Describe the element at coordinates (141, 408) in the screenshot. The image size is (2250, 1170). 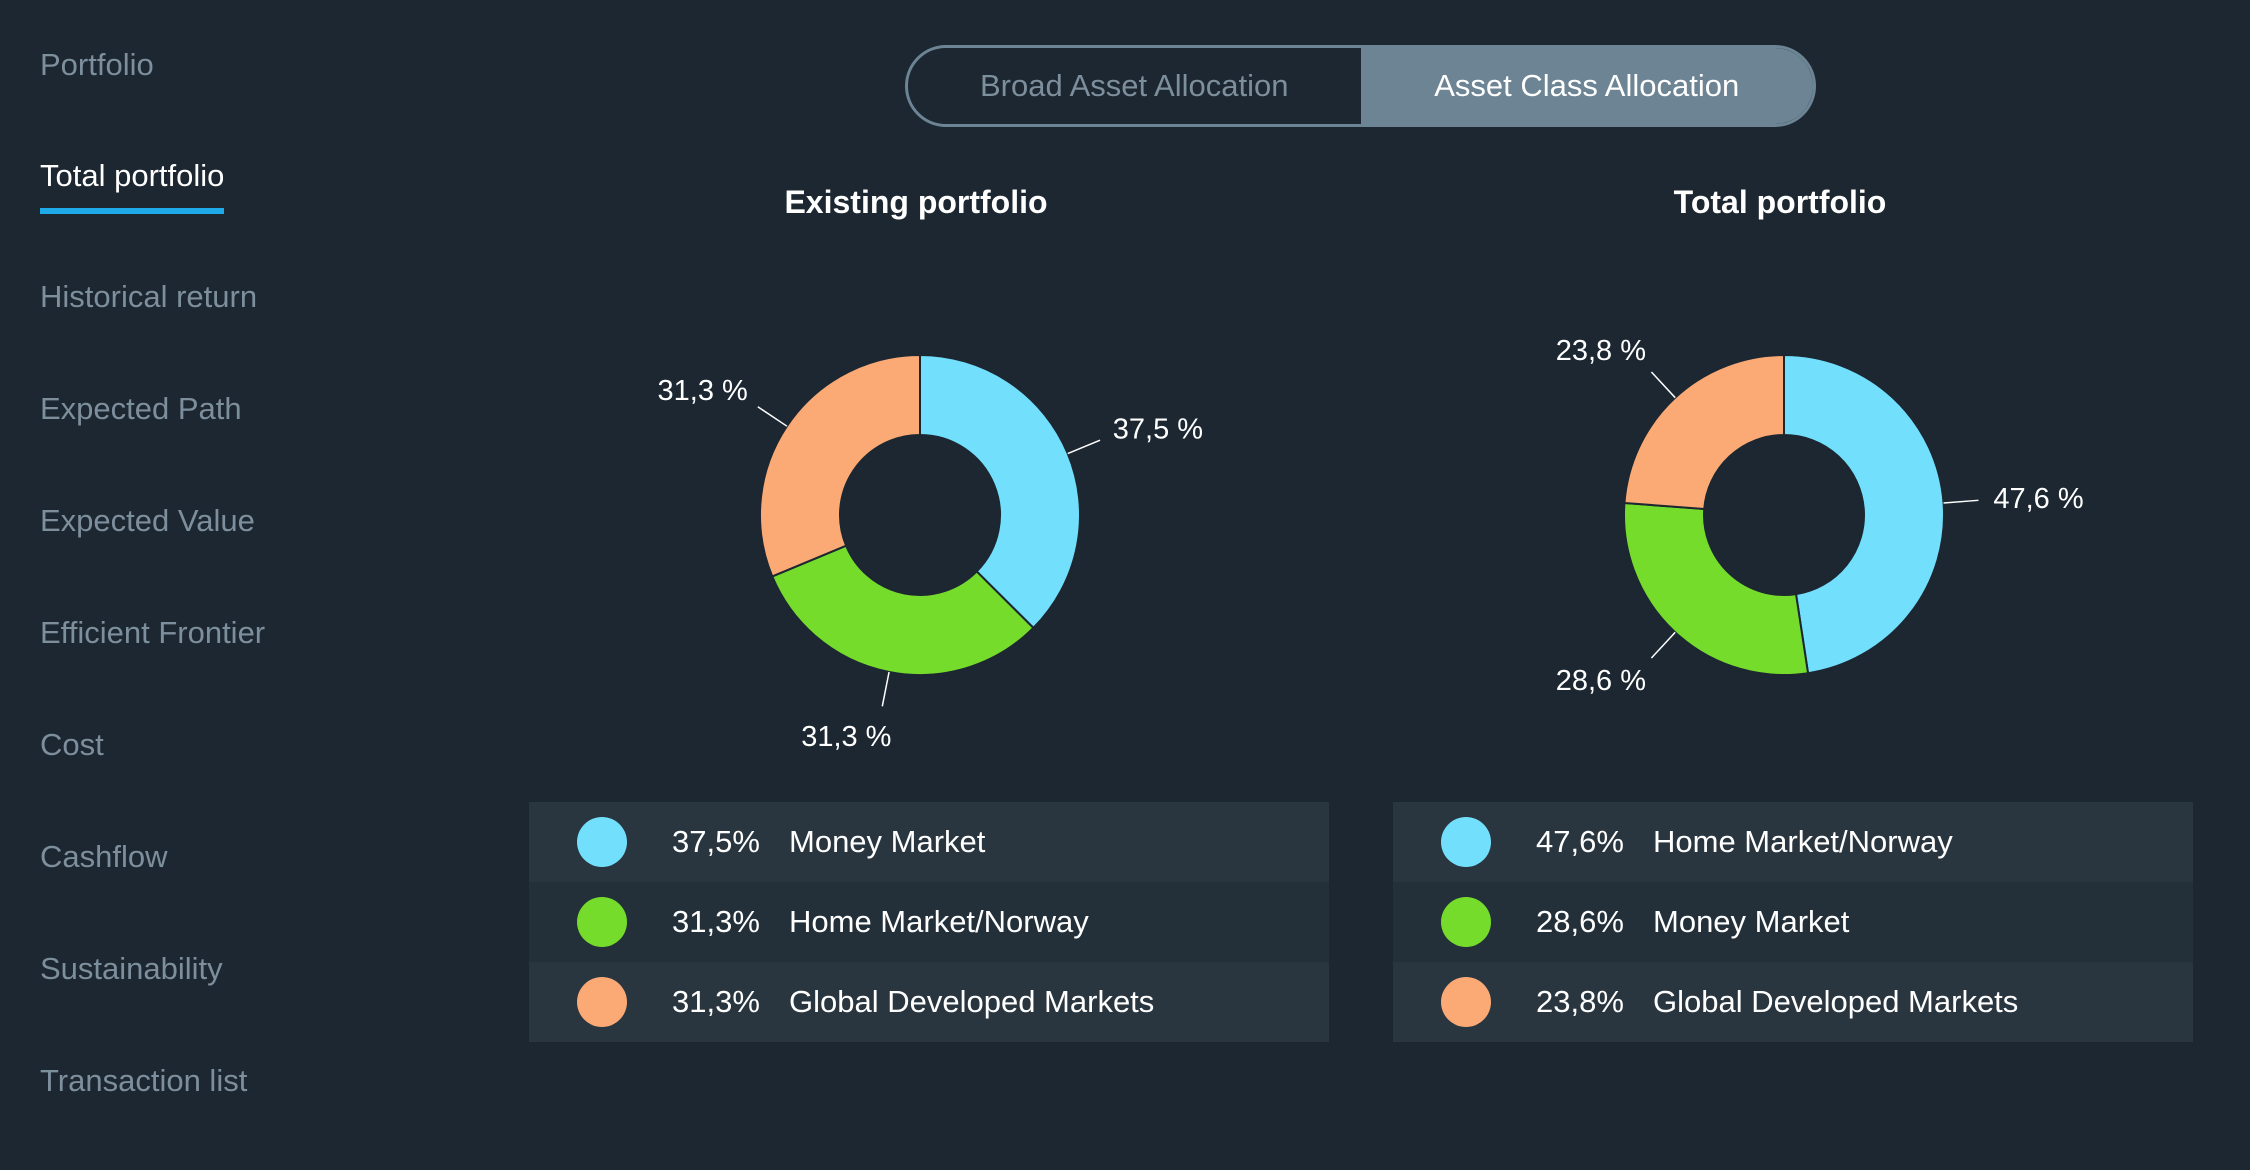
I see `nav-item-expected-path: Expected Path` at that location.